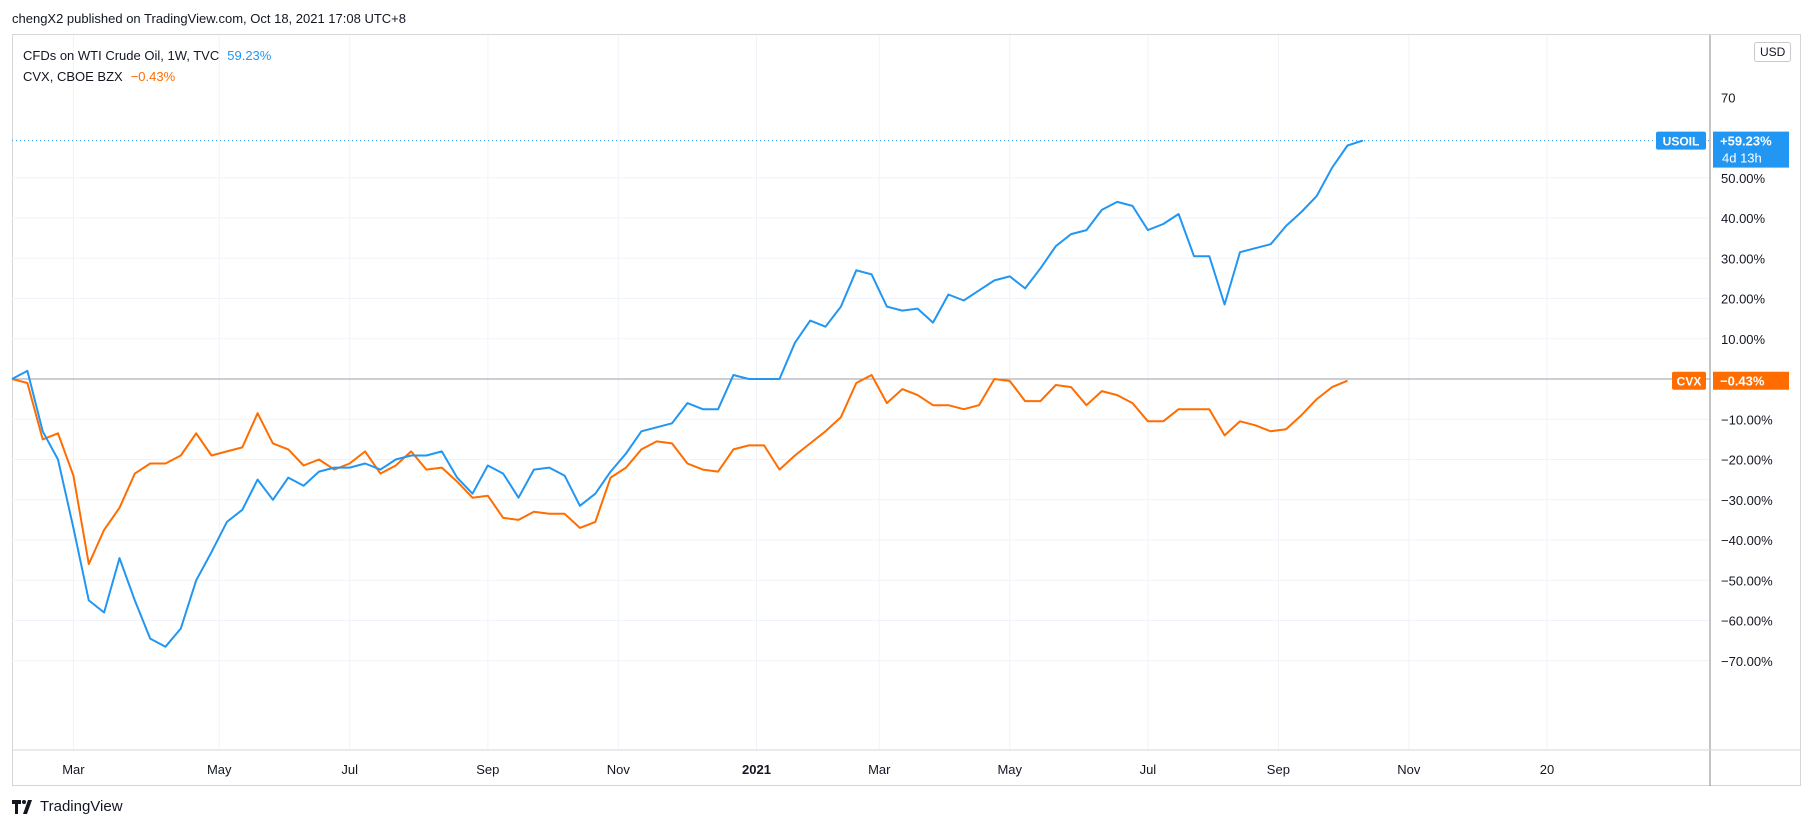 The height and width of the screenshot is (830, 1813). What do you see at coordinates (1747, 419) in the screenshot?
I see `y-tick-label: −10.00%` at bounding box center [1747, 419].